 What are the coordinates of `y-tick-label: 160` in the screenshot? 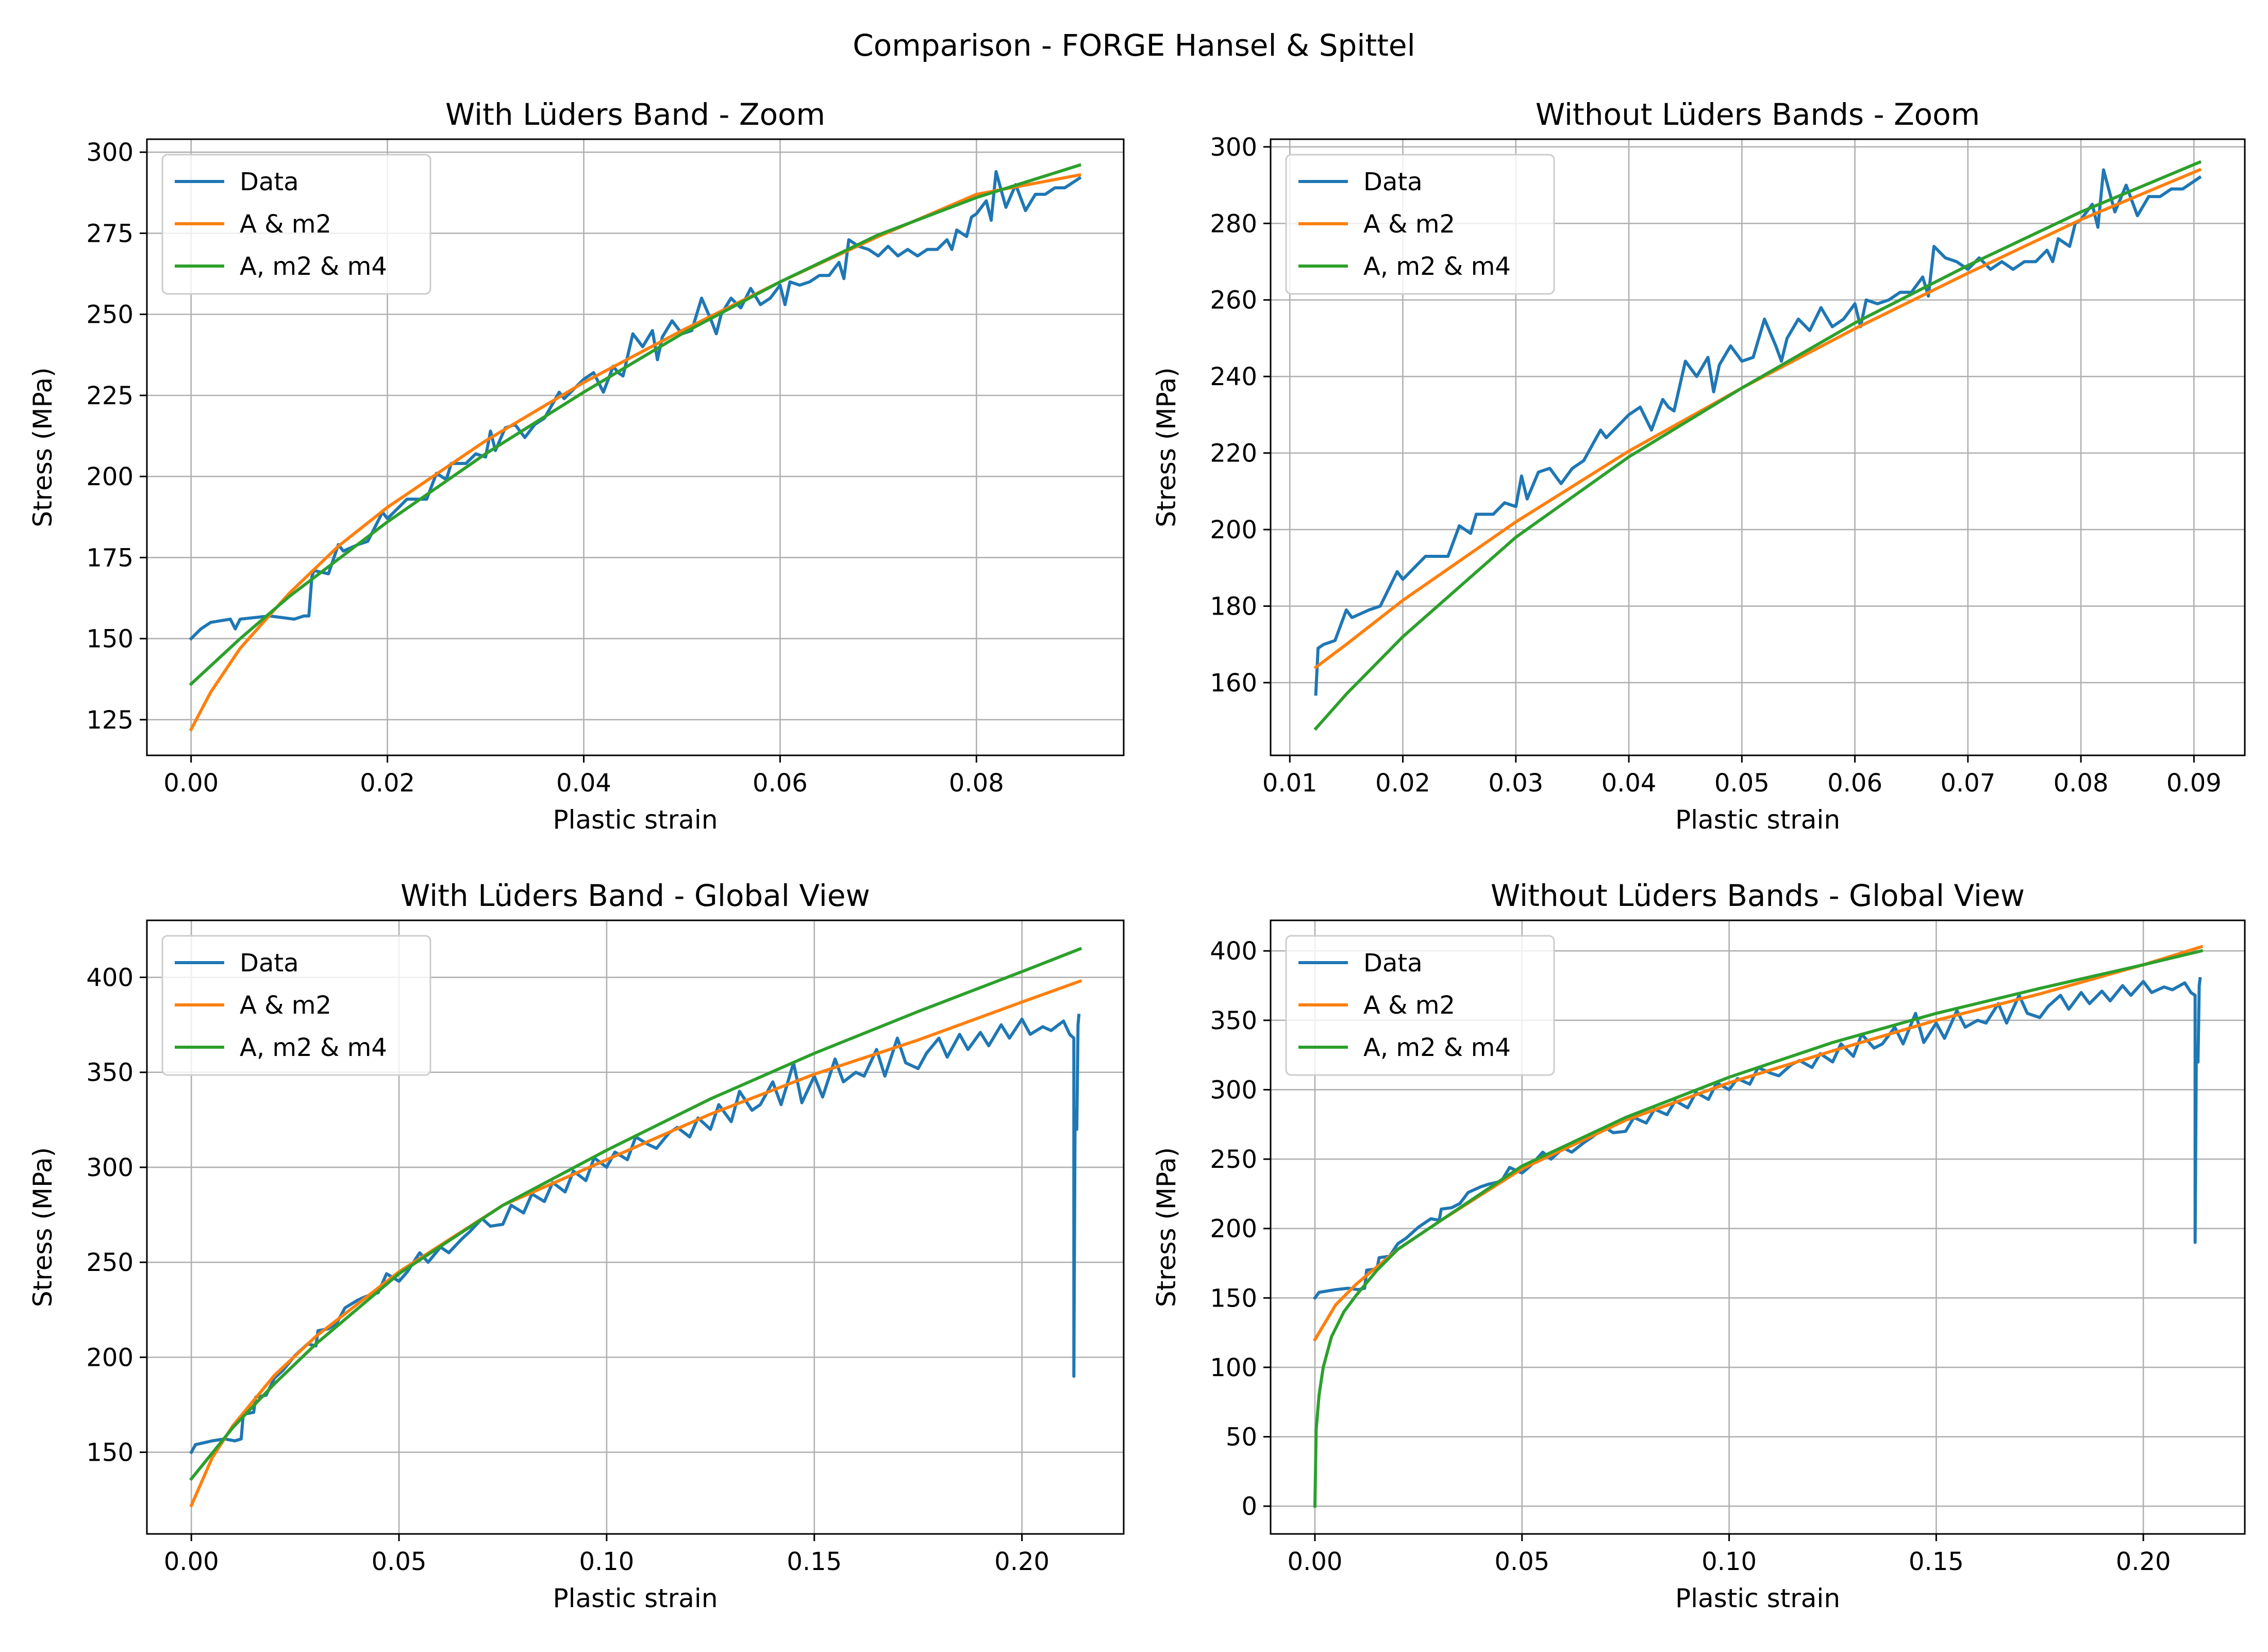 It's located at (1233, 683).